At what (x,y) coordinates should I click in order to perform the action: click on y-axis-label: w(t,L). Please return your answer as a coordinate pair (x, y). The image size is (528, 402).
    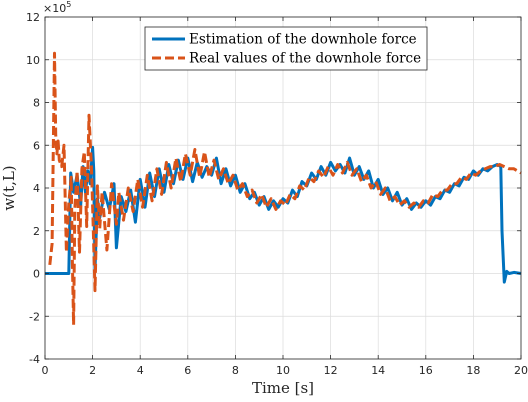
    Looking at the image, I should click on (9, 187).